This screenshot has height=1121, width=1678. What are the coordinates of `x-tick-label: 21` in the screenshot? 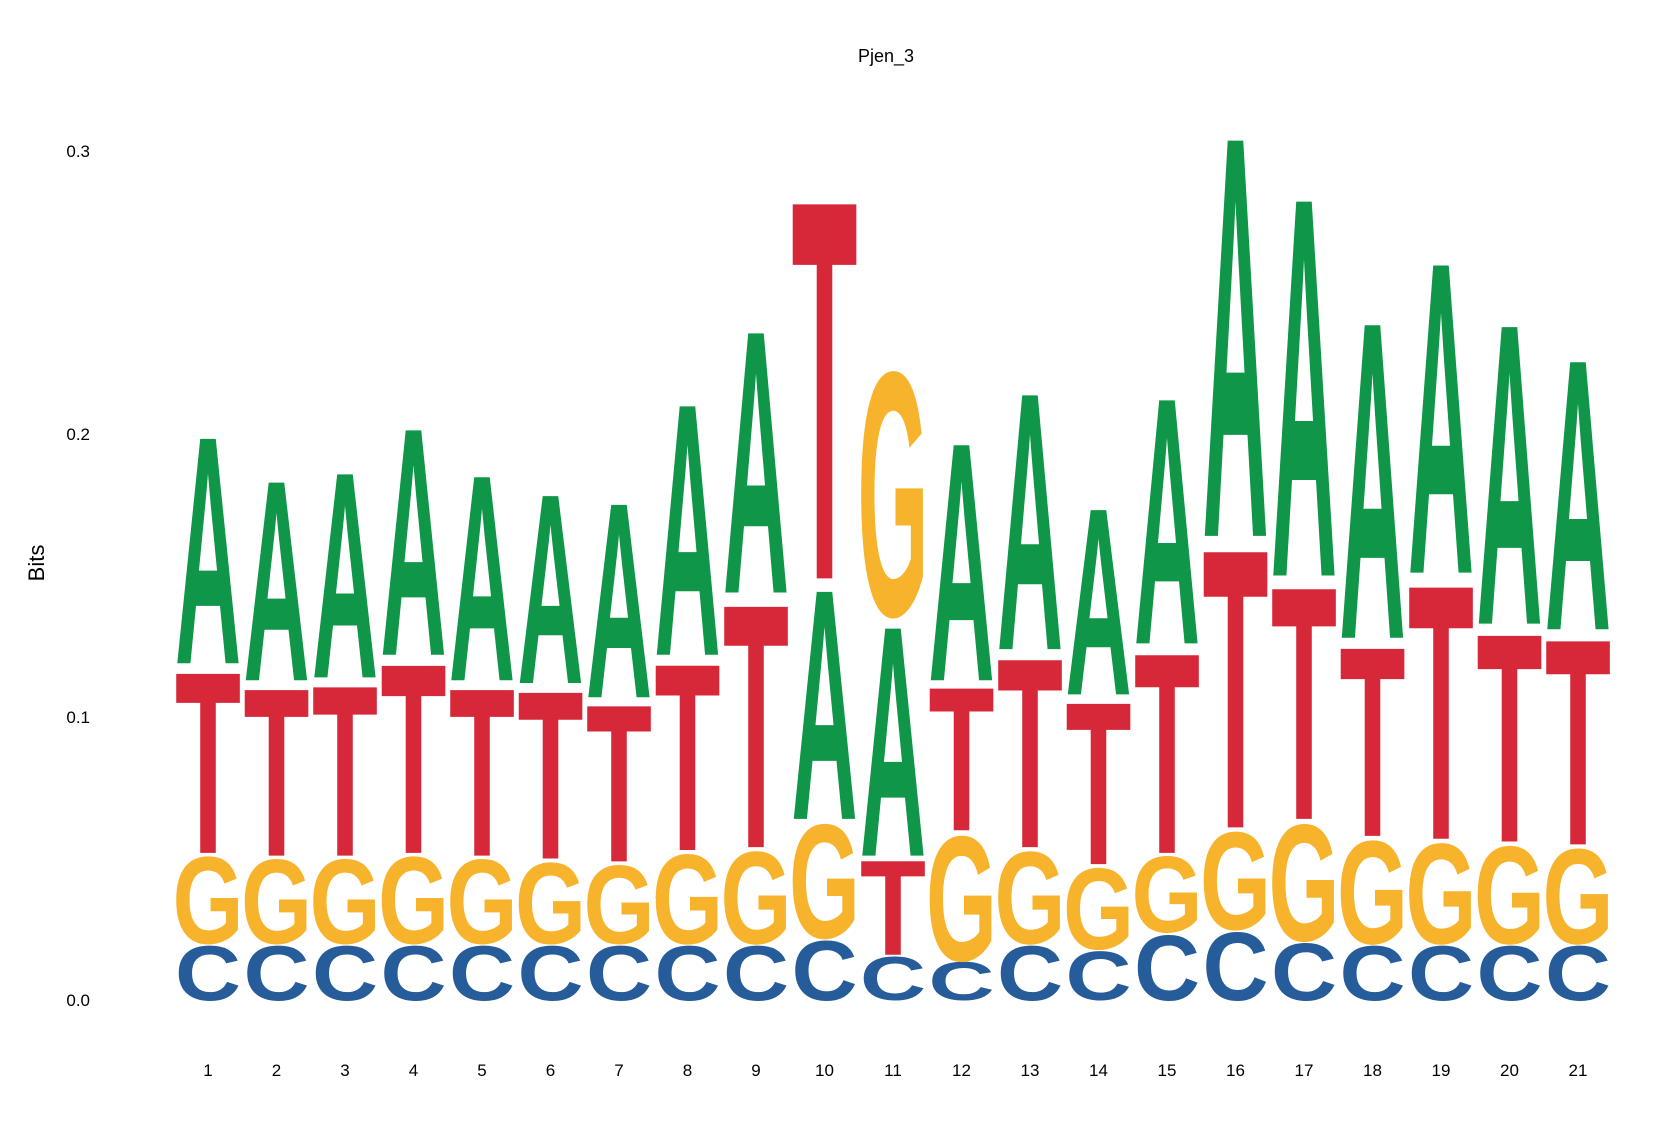 It's located at (1578, 1070).